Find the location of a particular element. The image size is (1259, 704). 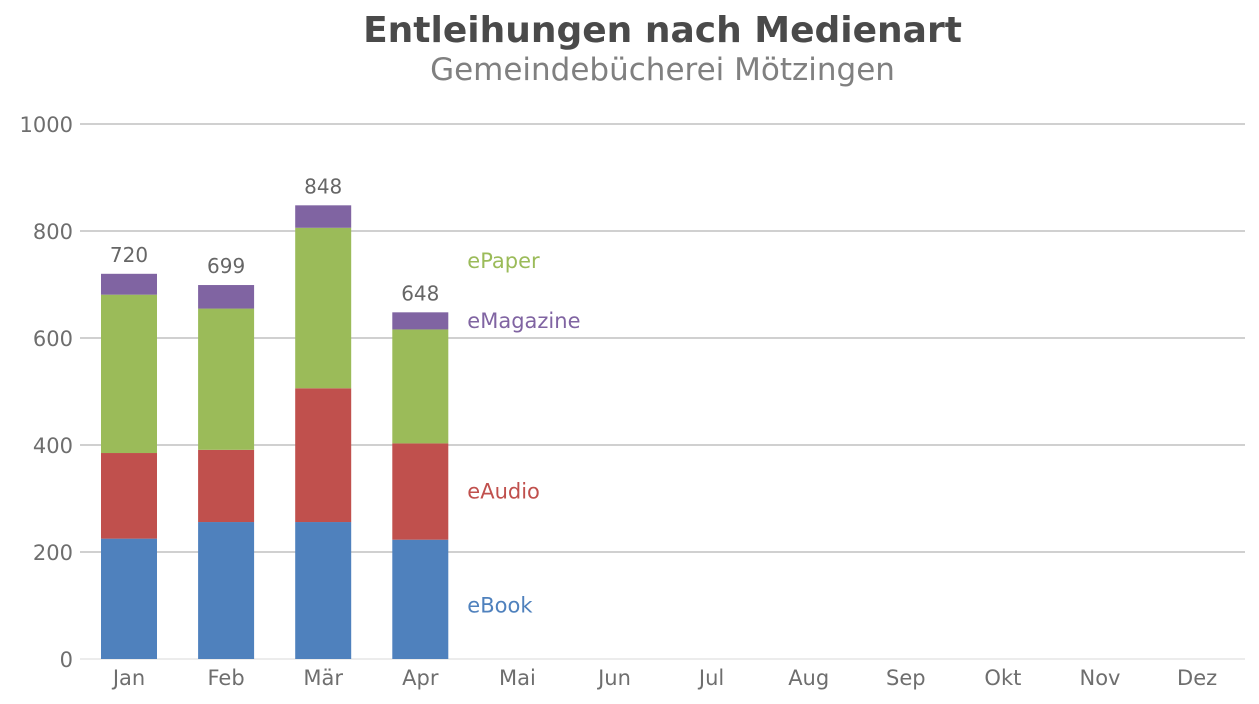

bar-total-label: 699 is located at coordinates (226, 266).